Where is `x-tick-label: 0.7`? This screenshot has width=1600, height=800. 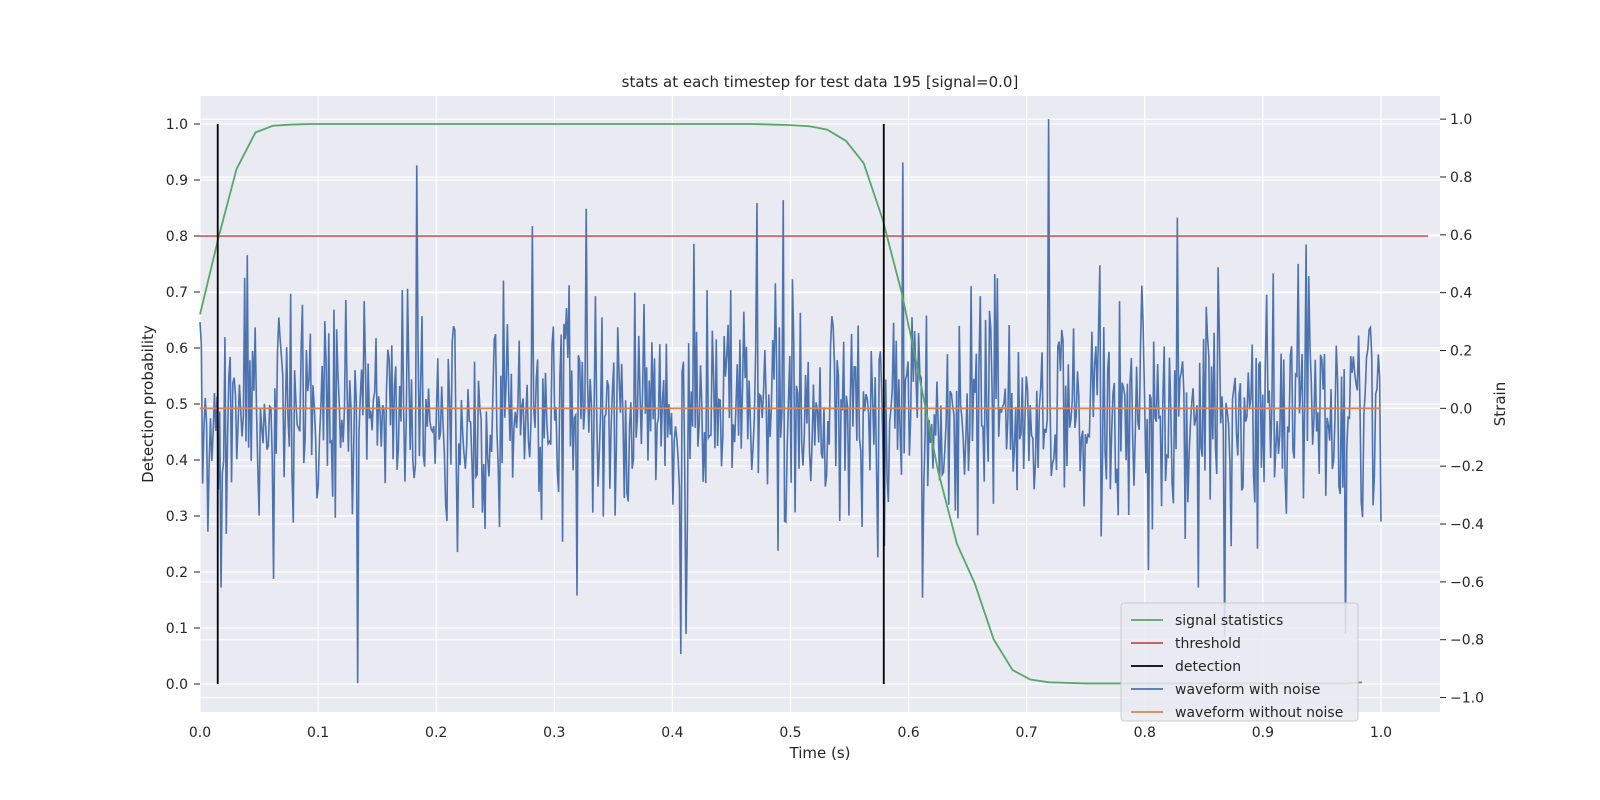 x-tick-label: 0.7 is located at coordinates (1027, 733).